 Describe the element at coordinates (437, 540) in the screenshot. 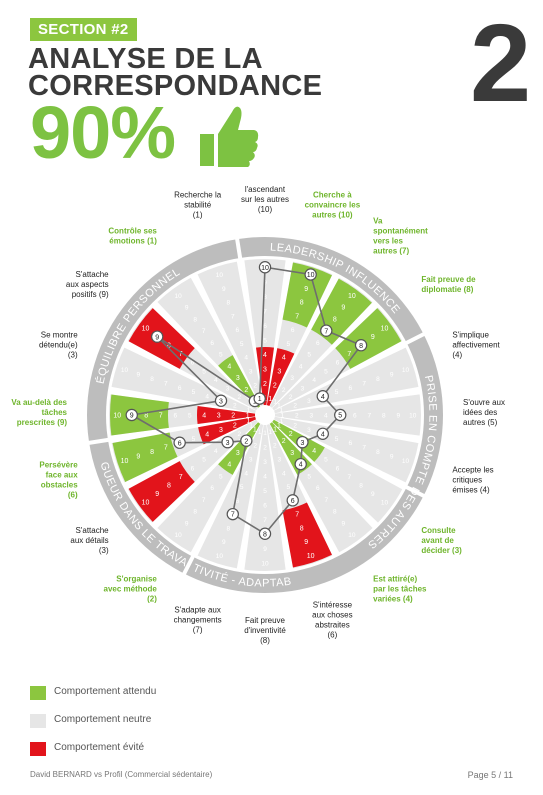

I see `axis-label-line: avant de` at that location.